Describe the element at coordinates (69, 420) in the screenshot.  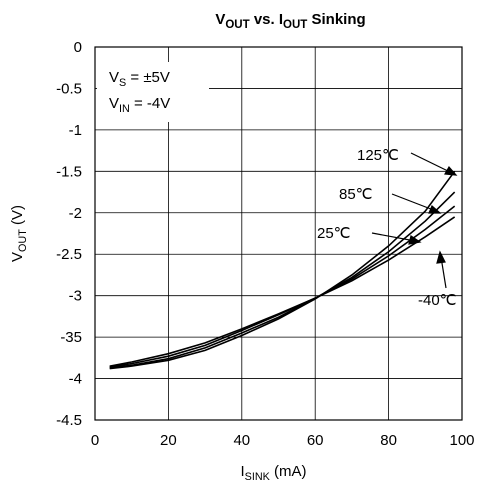
I see `y-tick-label: -4.5` at that location.